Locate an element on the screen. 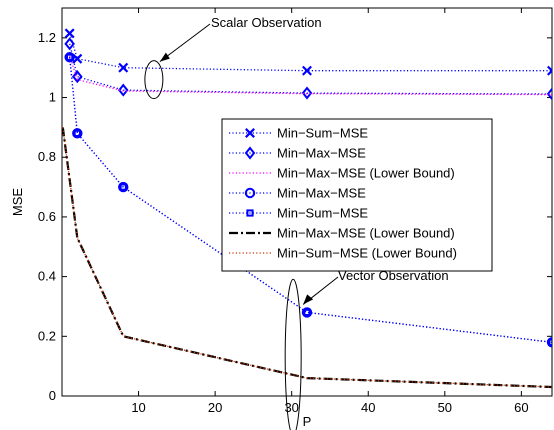 The image size is (554, 430). vector-observation-ellipse is located at coordinates (293, 354).